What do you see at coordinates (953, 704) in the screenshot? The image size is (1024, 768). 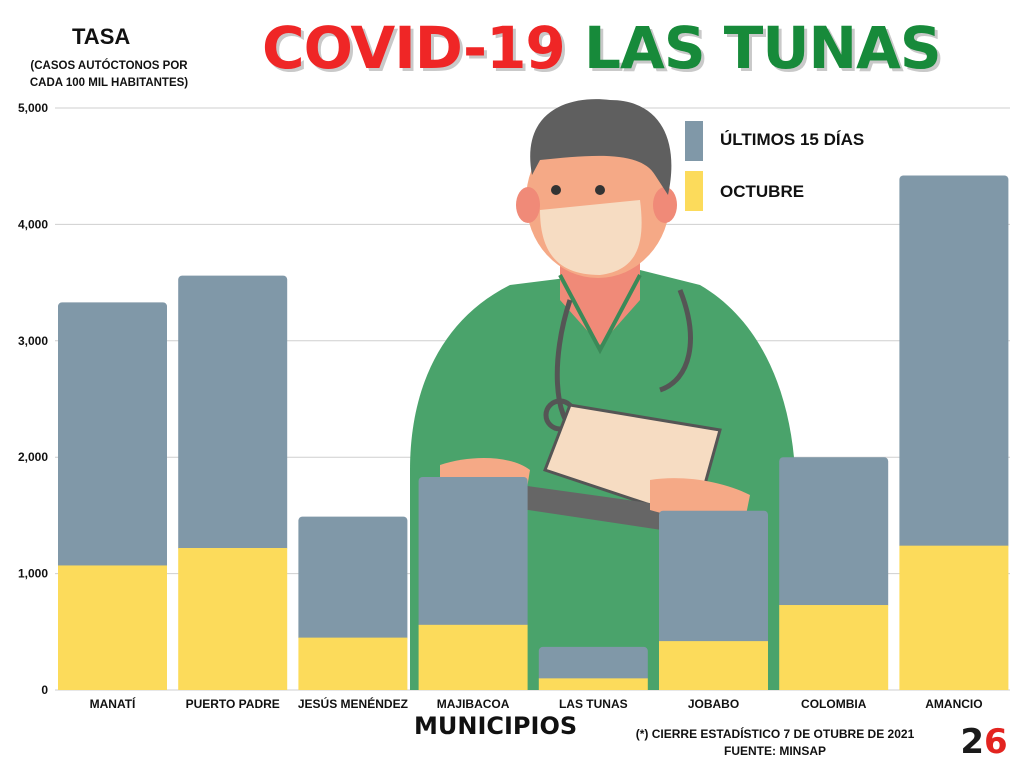 I see `x-tick-label: AMANCIO` at bounding box center [953, 704].